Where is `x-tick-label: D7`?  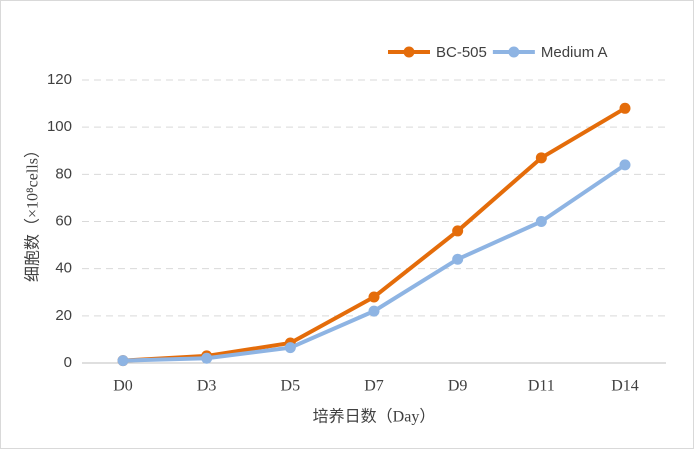 x-tick-label: D7 is located at coordinates (374, 386).